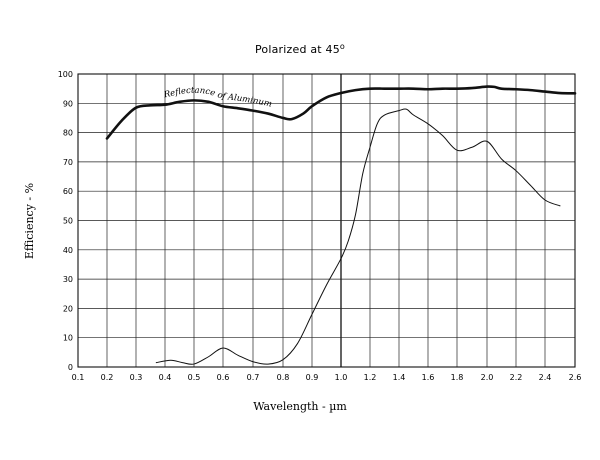 Image resolution: width=600 pixels, height=460 pixels. I want to click on x-tick-label: 1.6, so click(428, 377).